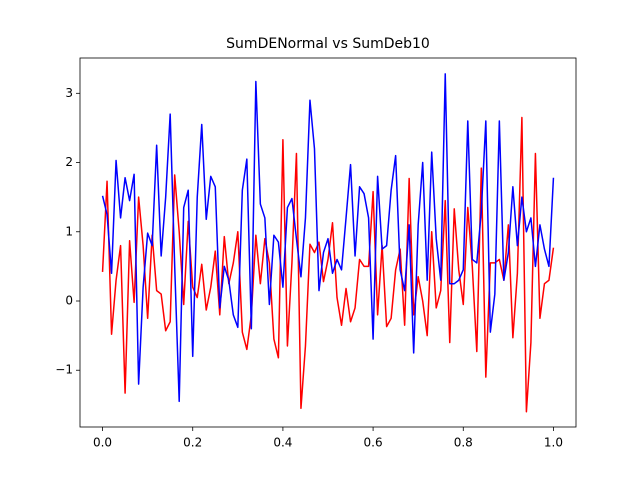  I want to click on y-tick-label: 0, so click(69, 301).